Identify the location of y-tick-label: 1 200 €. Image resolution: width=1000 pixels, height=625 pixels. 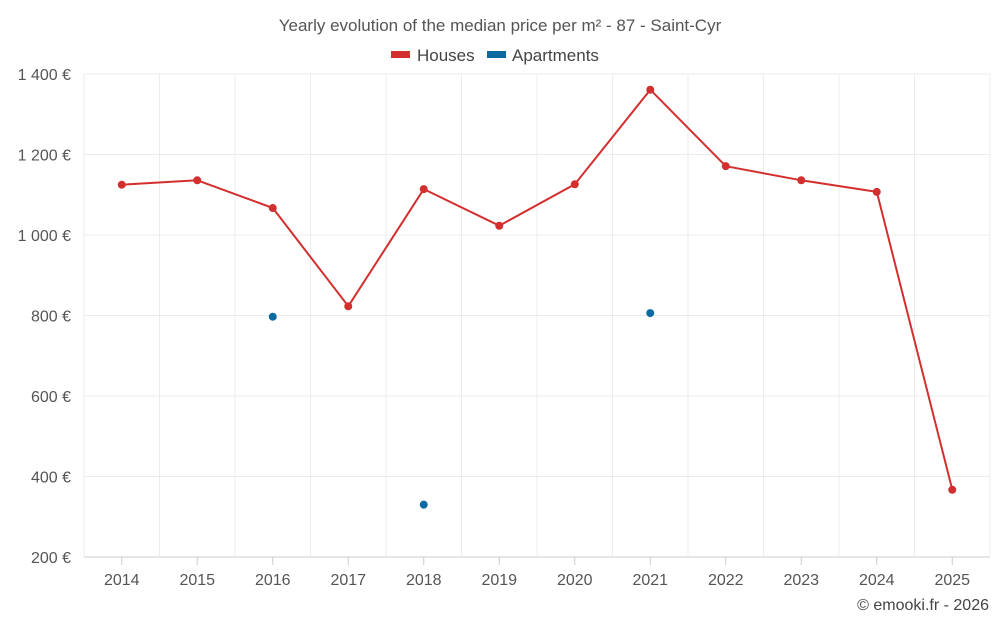
(44, 156).